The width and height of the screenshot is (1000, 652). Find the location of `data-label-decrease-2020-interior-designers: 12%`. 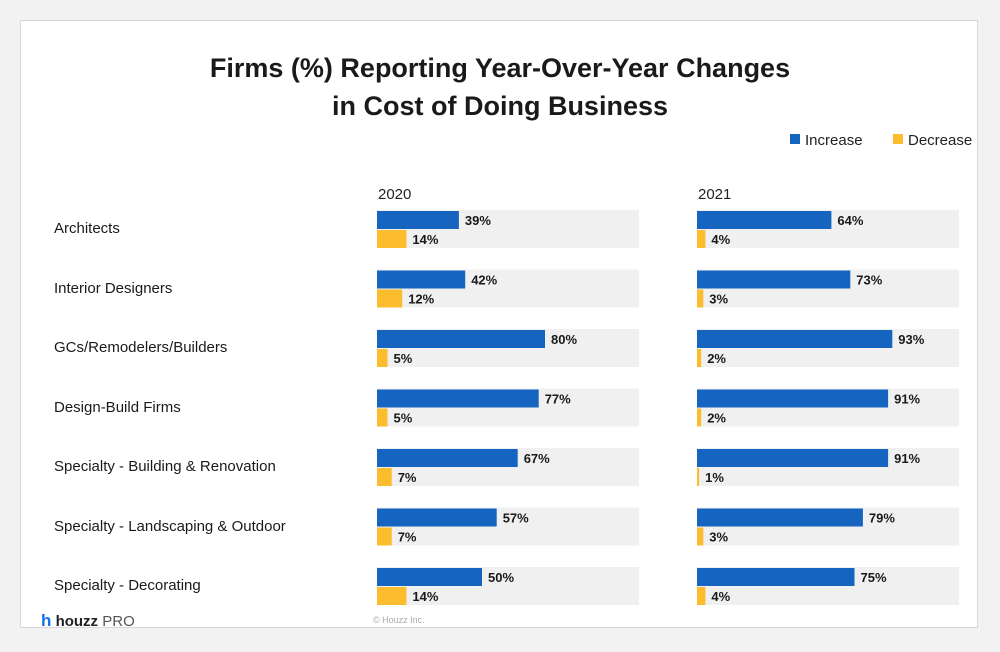

data-label-decrease-2020-interior-designers: 12% is located at coordinates (421, 299).